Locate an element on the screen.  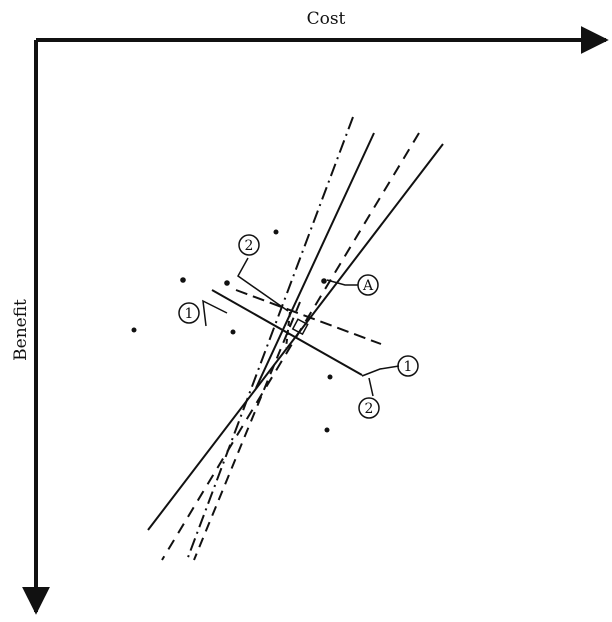
marker-one-right-label: 1 is located at coordinates (408, 367).